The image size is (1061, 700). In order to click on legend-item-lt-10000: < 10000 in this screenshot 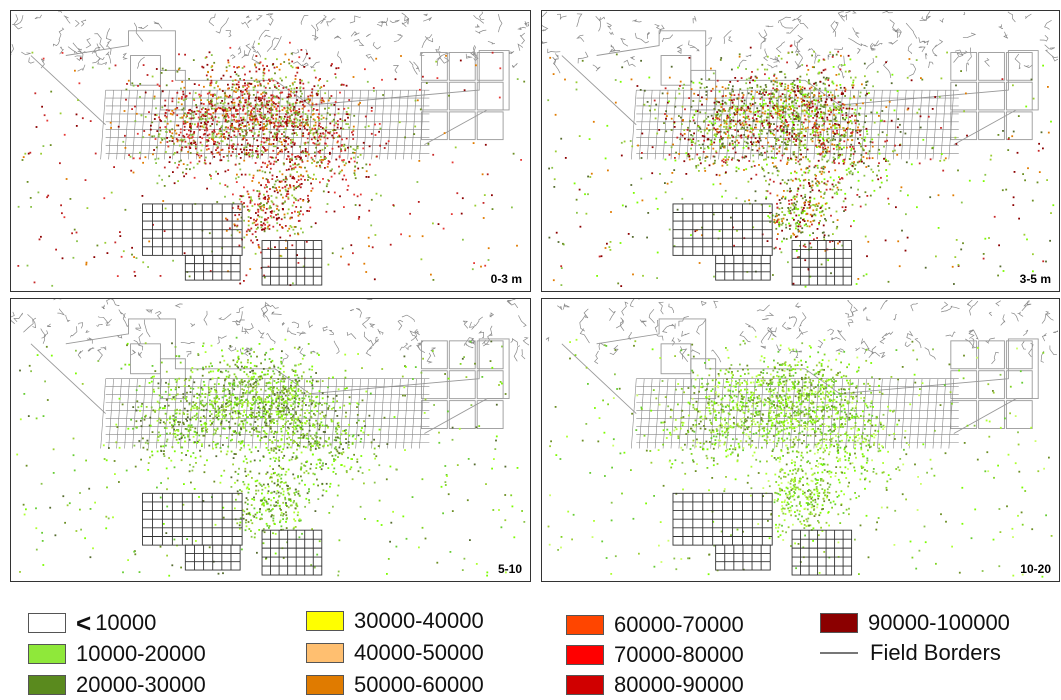, I will do `click(92, 623)`.